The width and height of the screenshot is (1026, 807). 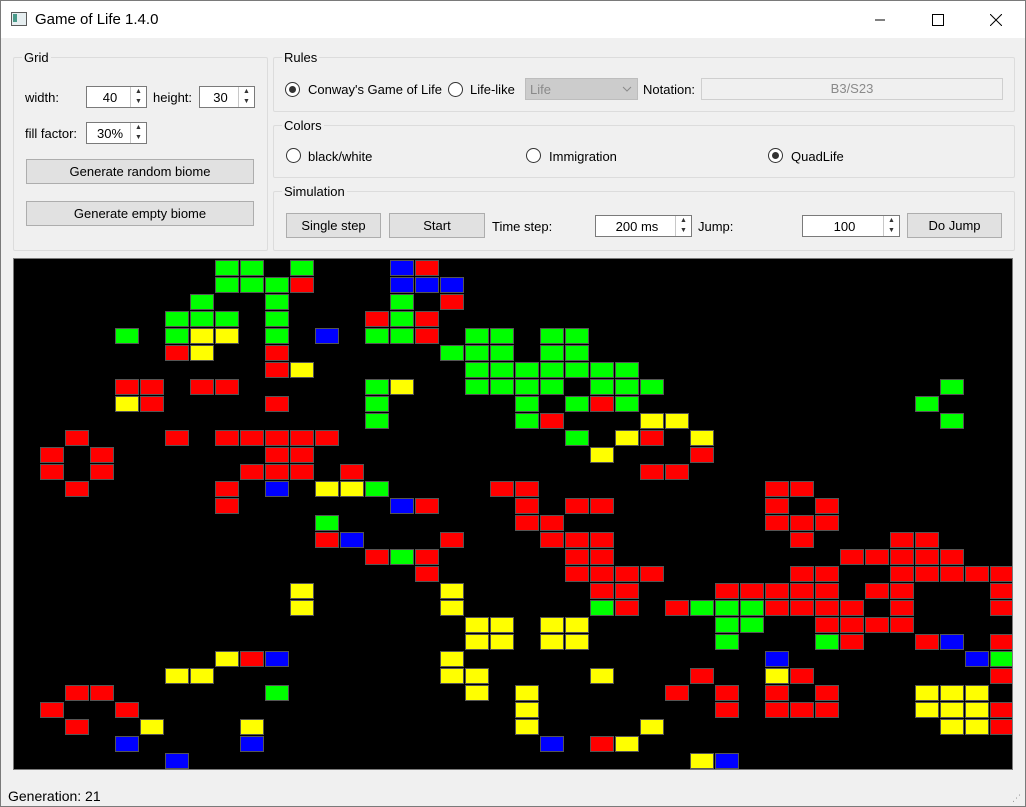 I want to click on color-blackwhite-radio, so click(x=293, y=155).